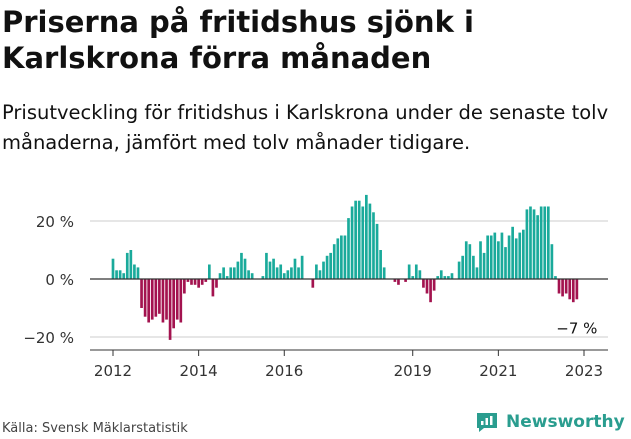 The width and height of the screenshot is (631, 439). I want to click on x-tick-label: 2016, so click(284, 371).